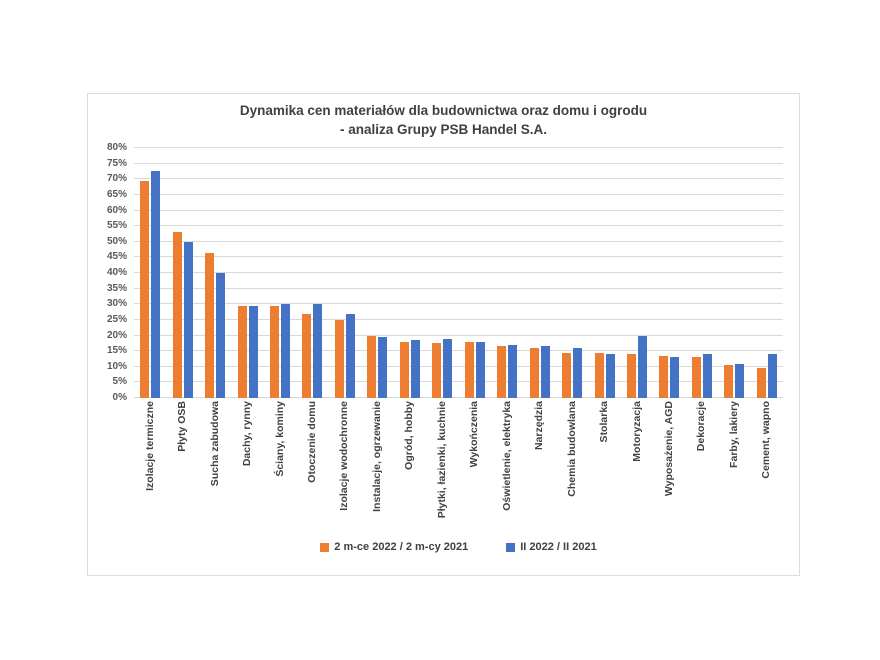  I want to click on gridline-55%, so click(458, 226).